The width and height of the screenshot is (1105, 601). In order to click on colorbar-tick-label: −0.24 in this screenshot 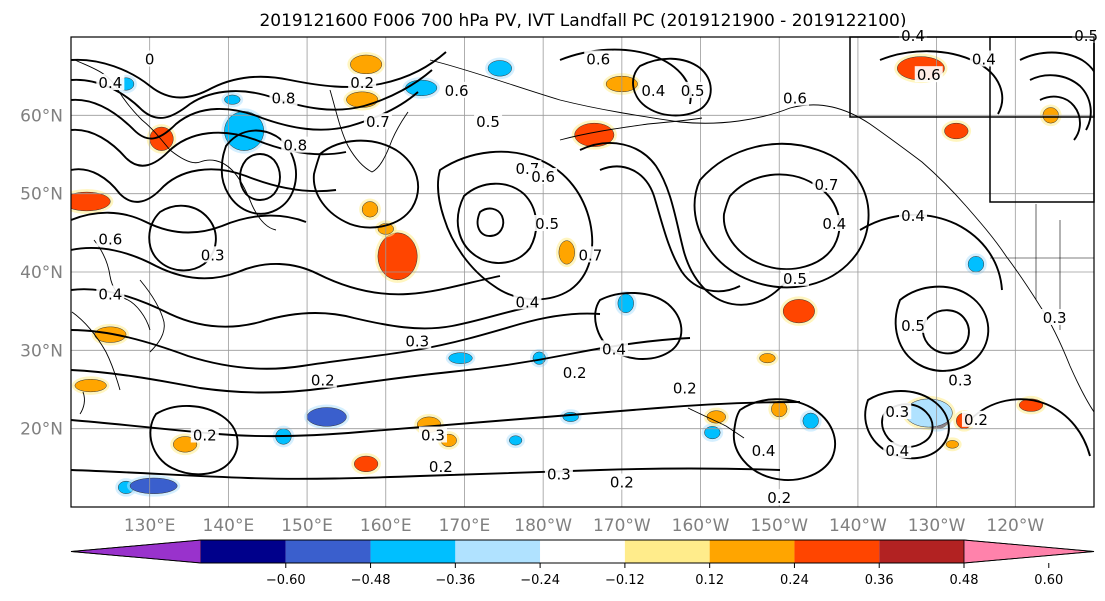, I will do `click(540, 580)`.